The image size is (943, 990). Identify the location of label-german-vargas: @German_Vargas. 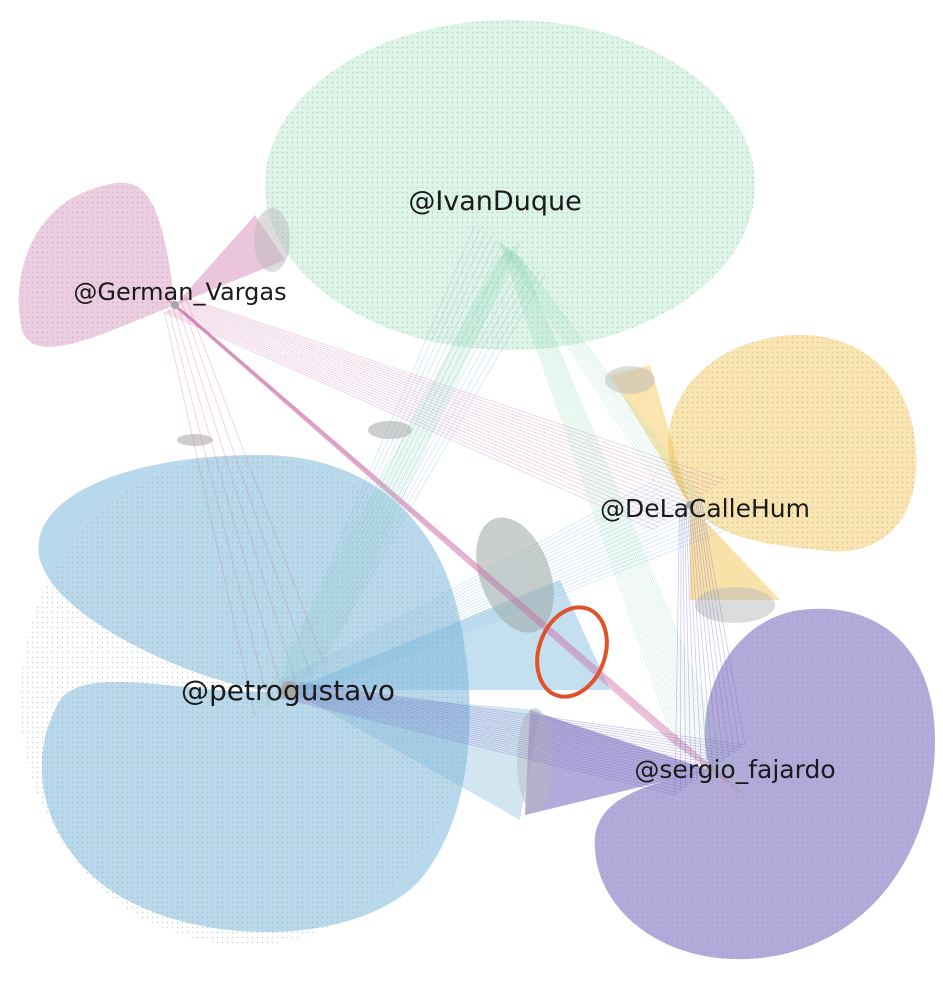
(179, 292).